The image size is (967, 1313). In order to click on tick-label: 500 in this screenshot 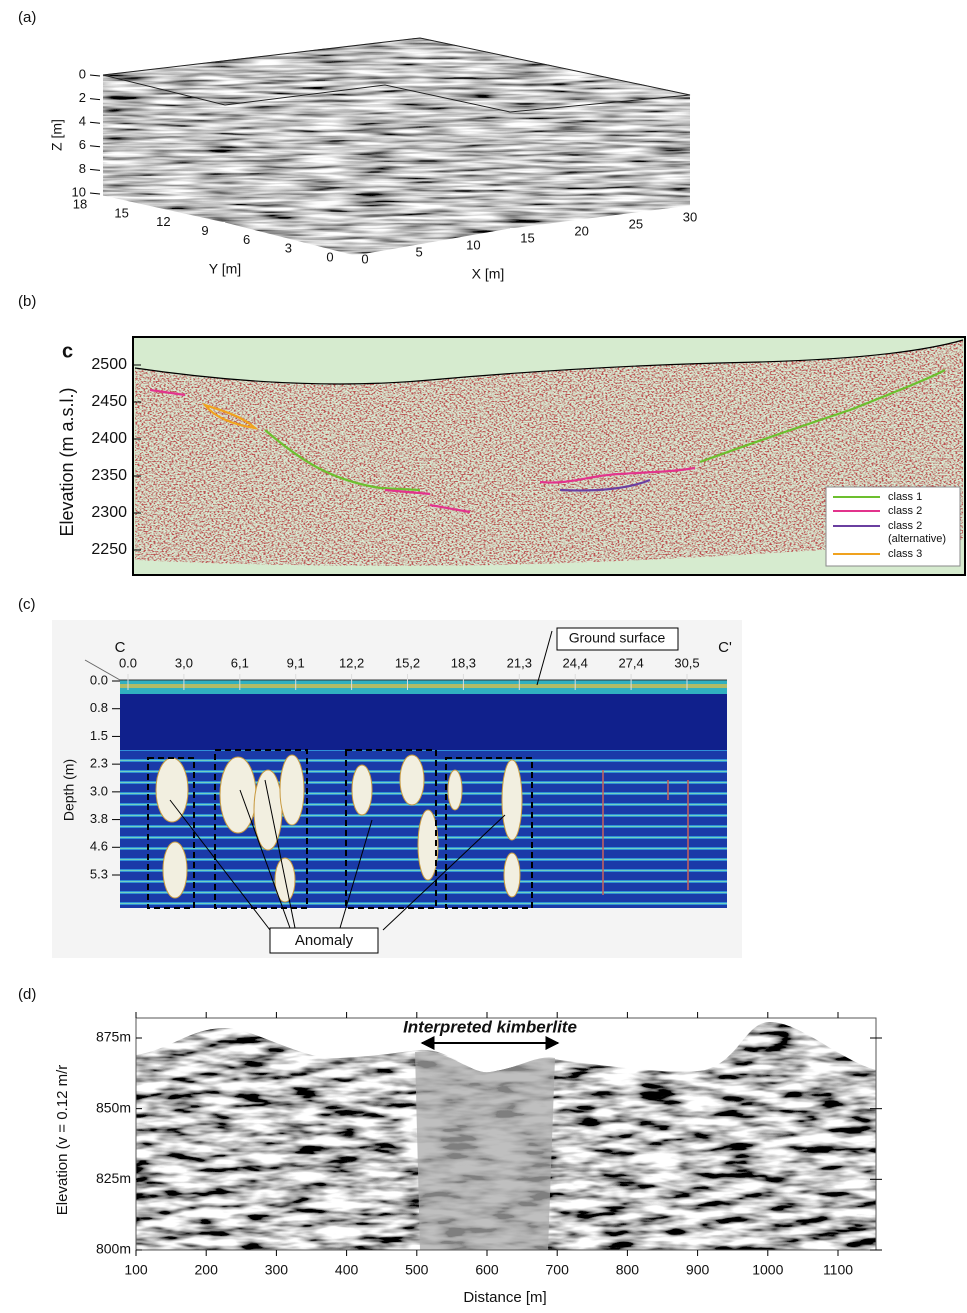, I will do `click(417, 1270)`.